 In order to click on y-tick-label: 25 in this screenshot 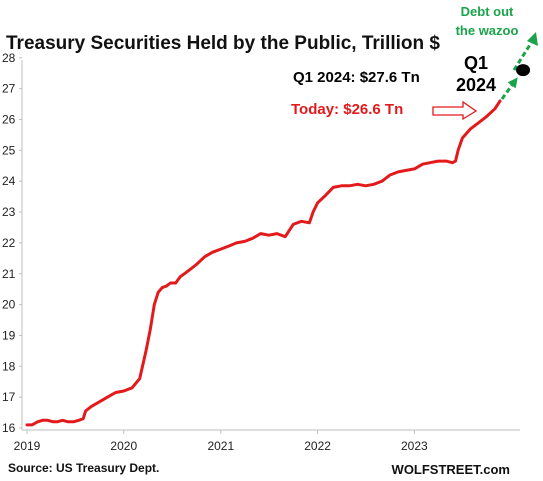, I will do `click(9, 150)`.